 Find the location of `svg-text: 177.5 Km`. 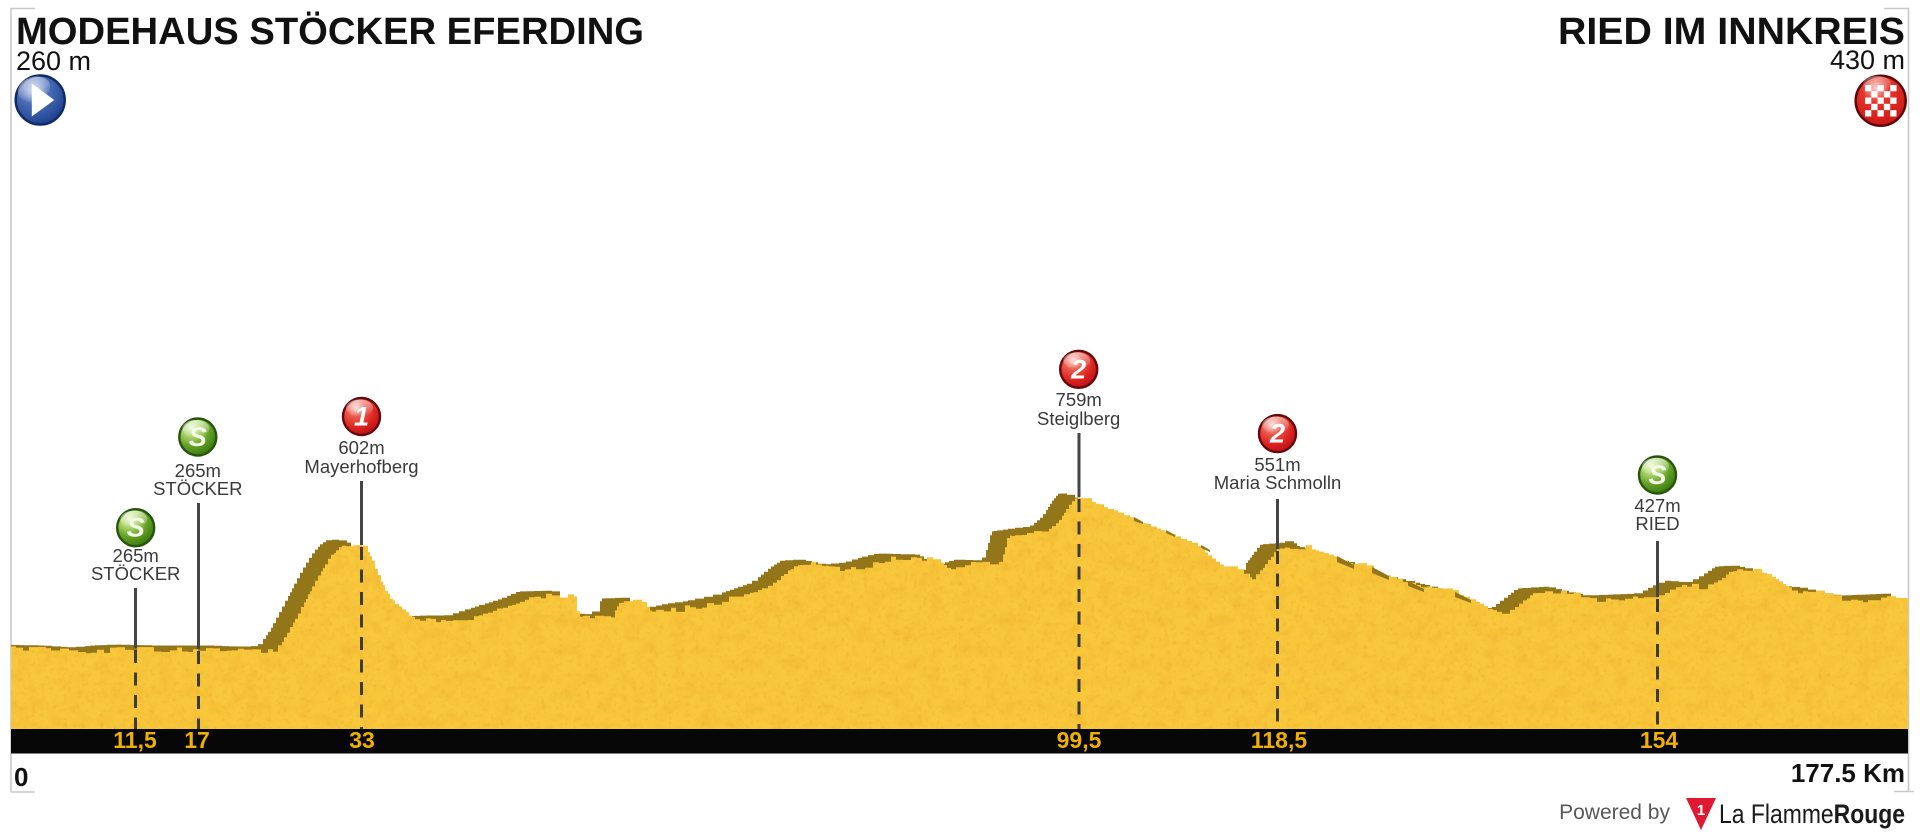

svg-text: 177.5 Km is located at coordinates (1848, 773).